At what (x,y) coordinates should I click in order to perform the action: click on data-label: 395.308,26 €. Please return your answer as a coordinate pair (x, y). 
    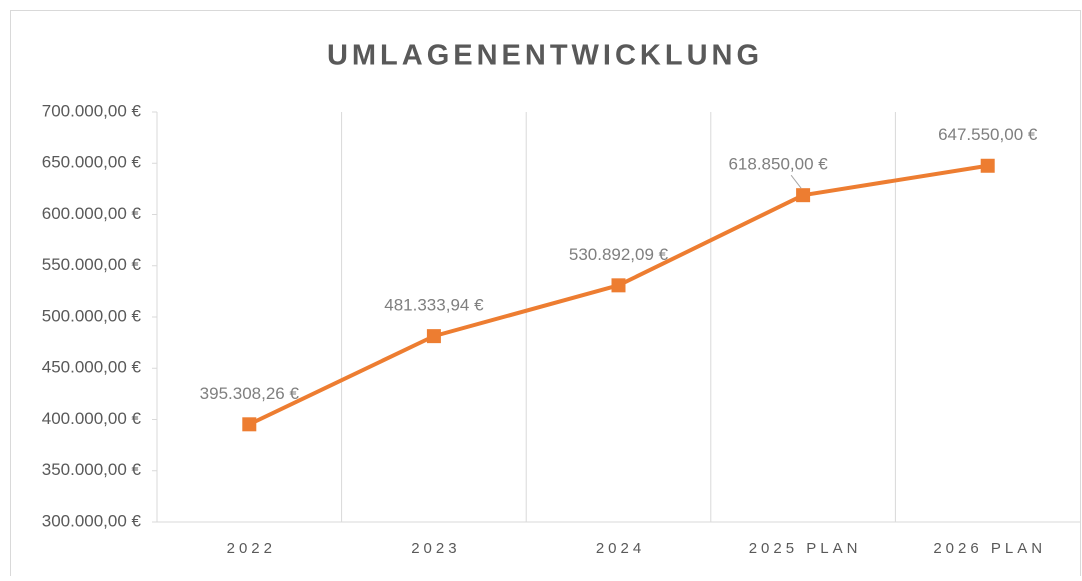
    Looking at the image, I should click on (250, 393).